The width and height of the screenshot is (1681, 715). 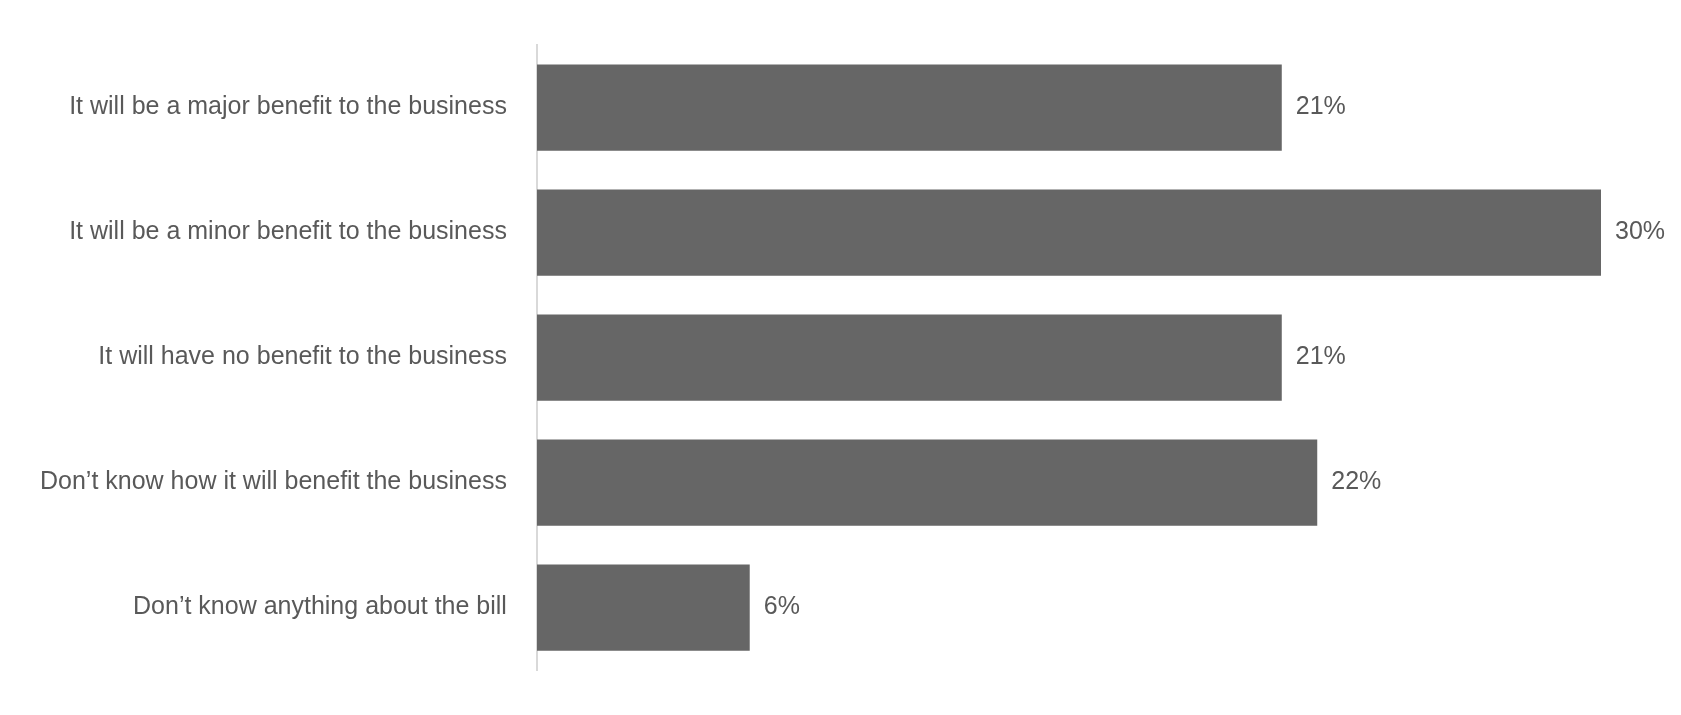 What do you see at coordinates (302, 355) in the screenshot?
I see `y-tick-label: It will have no benefit to the business` at bounding box center [302, 355].